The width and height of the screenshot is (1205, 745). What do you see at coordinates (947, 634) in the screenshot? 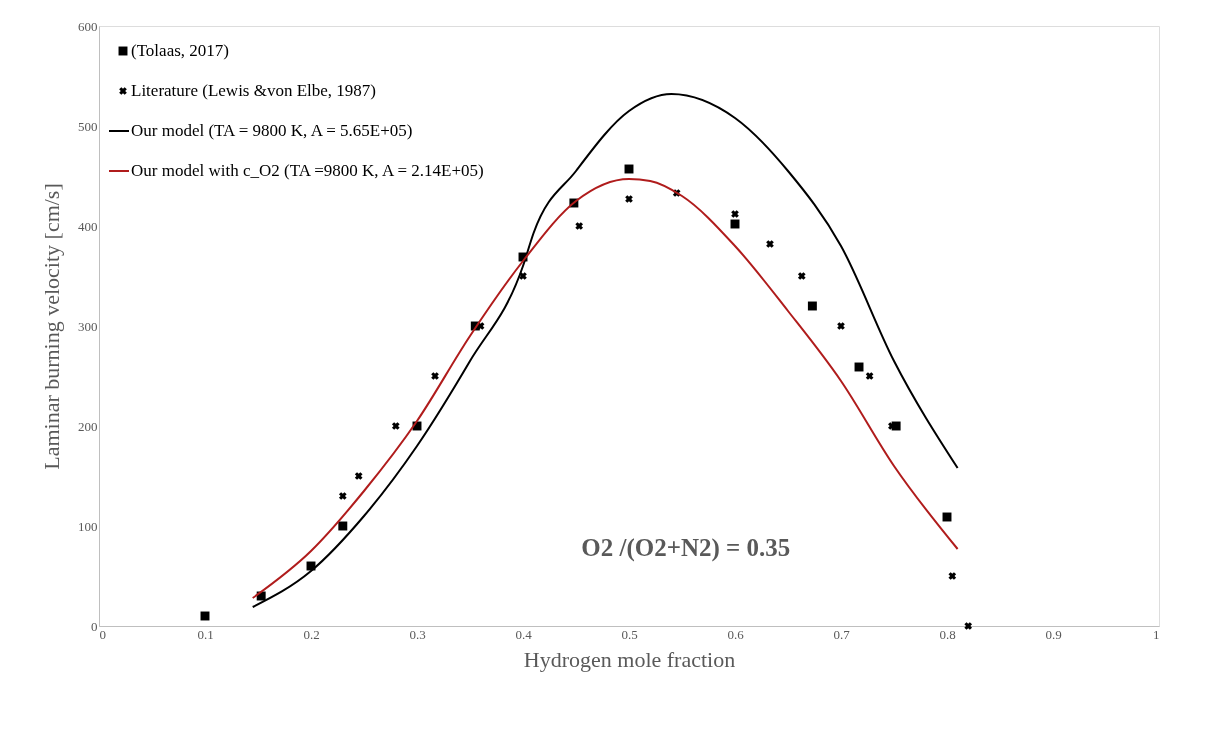
I see `x-tick-label: 0.8` at bounding box center [947, 634].